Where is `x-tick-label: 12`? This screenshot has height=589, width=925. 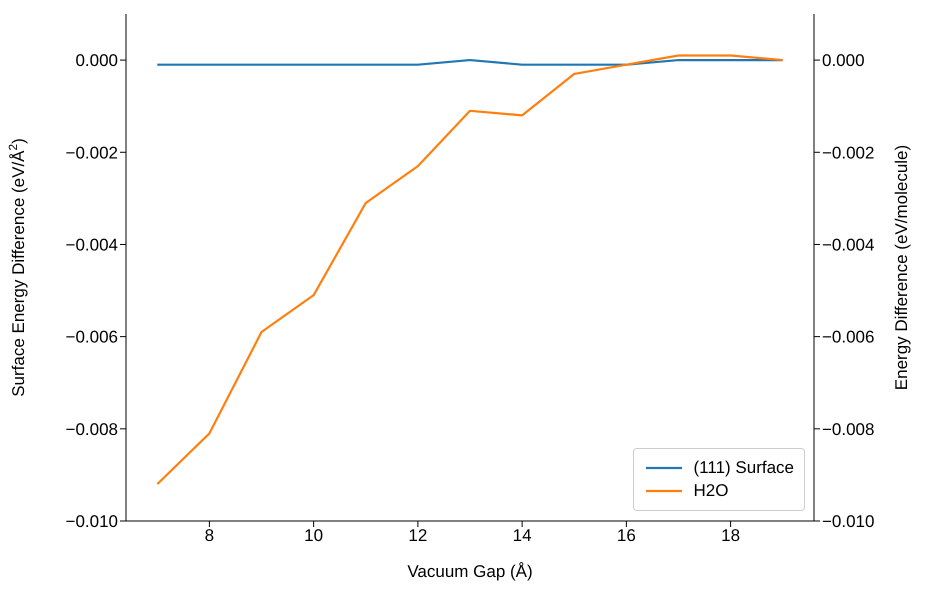
x-tick-label: 12 is located at coordinates (418, 536).